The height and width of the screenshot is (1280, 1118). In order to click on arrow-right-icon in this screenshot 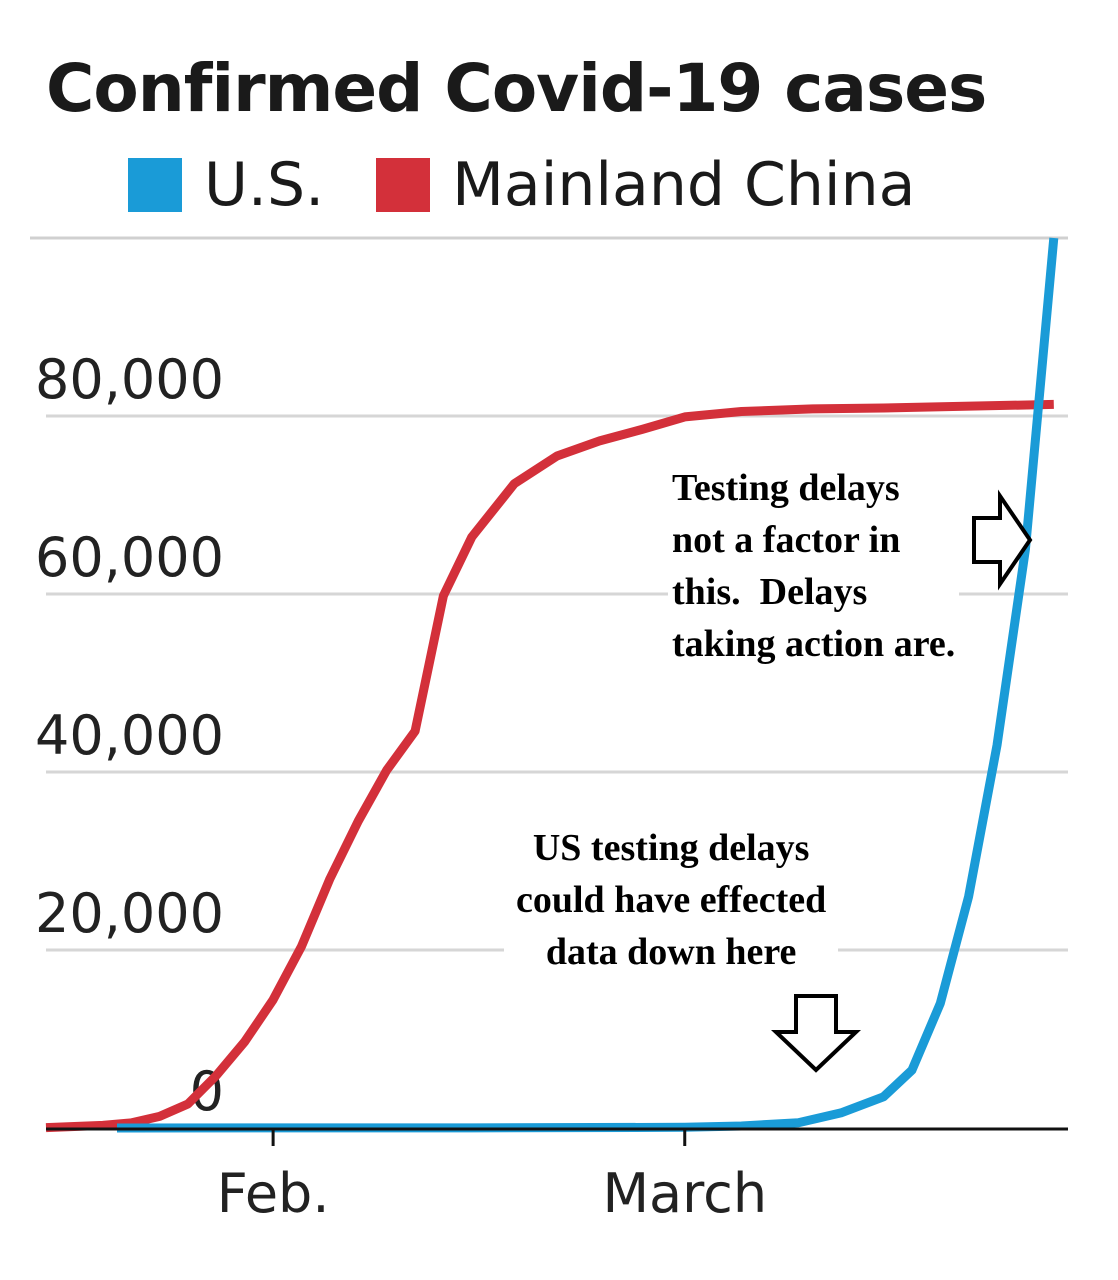, I will do `click(1002, 540)`.